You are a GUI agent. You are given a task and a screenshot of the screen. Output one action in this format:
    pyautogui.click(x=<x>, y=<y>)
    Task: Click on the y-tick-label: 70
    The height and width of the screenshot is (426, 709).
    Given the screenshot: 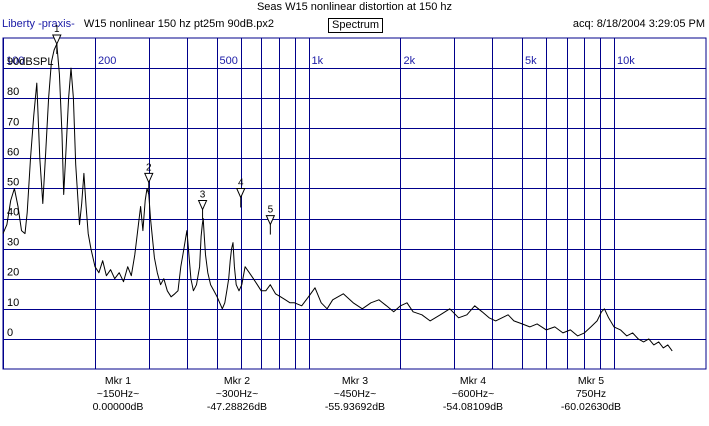 What is the action you would take?
    pyautogui.click(x=13, y=122)
    